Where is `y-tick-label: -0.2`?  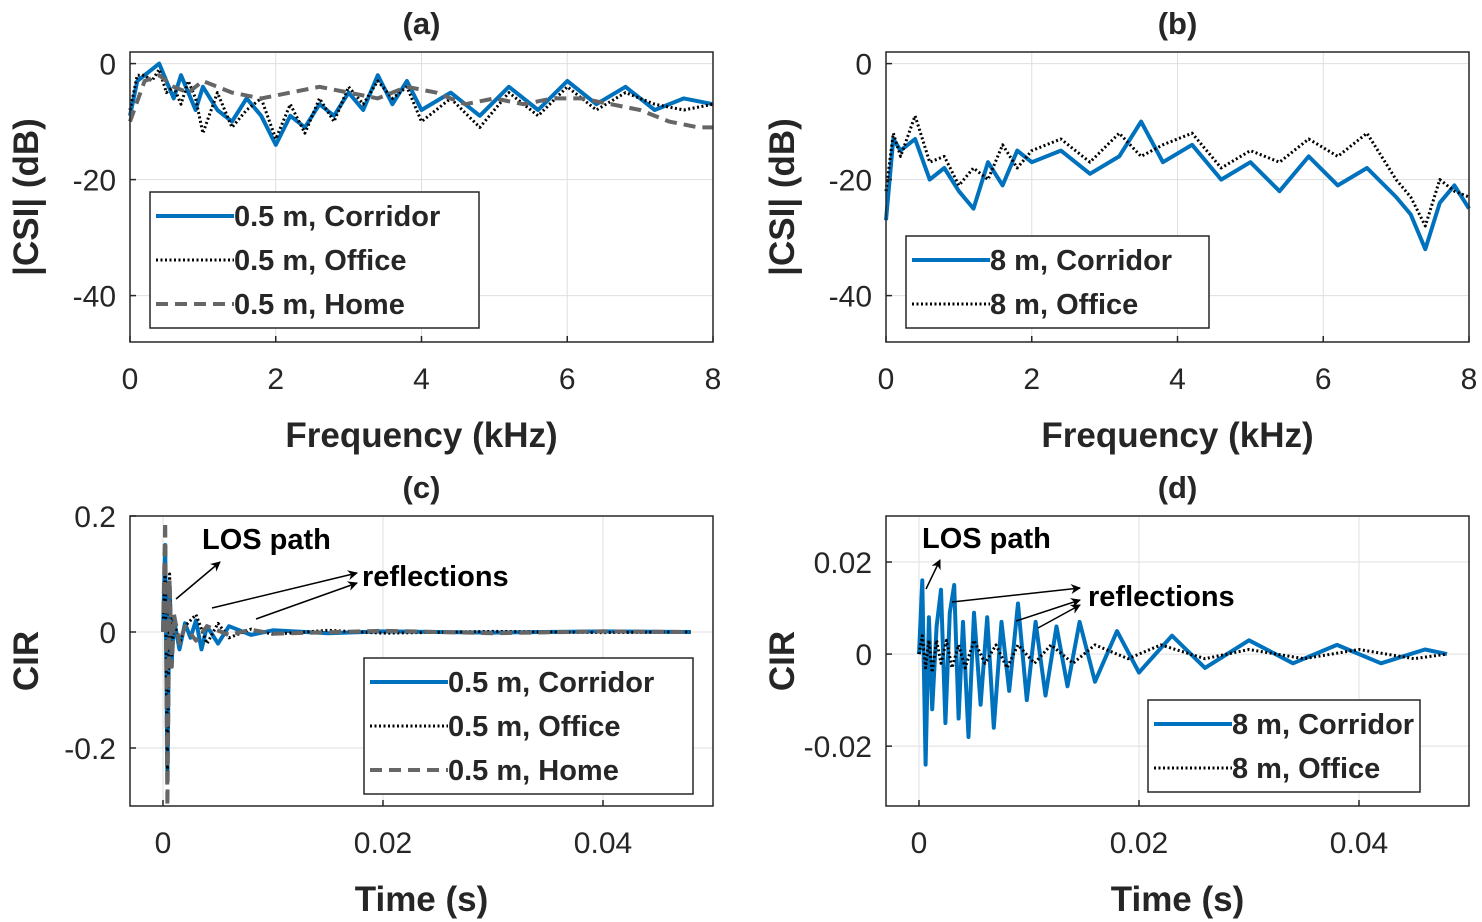
y-tick-label: -0.2 is located at coordinates (90, 749).